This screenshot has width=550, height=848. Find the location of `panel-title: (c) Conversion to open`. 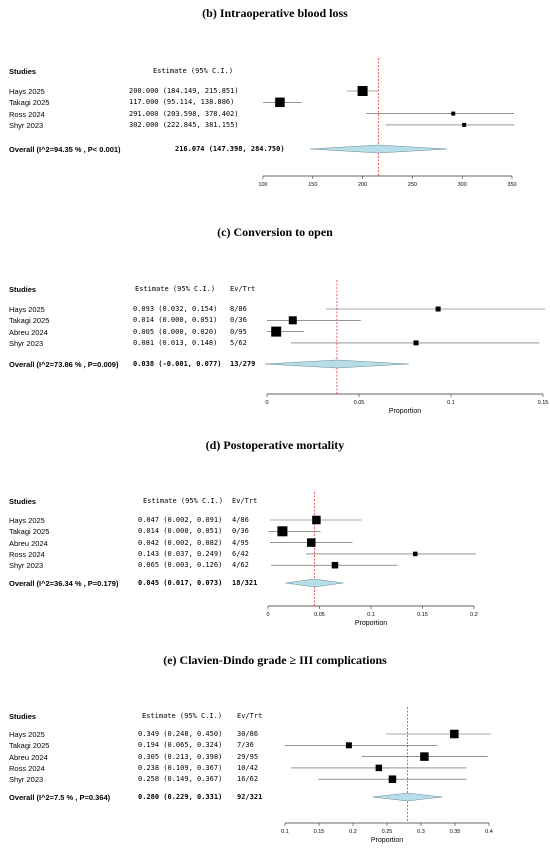

panel-title: (c) Conversion to open is located at coordinates (275, 232).